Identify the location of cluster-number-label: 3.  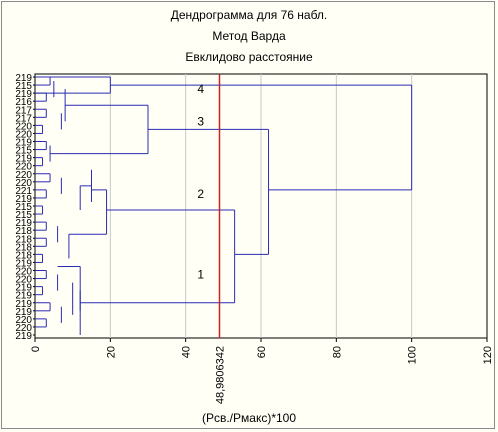
(200, 121).